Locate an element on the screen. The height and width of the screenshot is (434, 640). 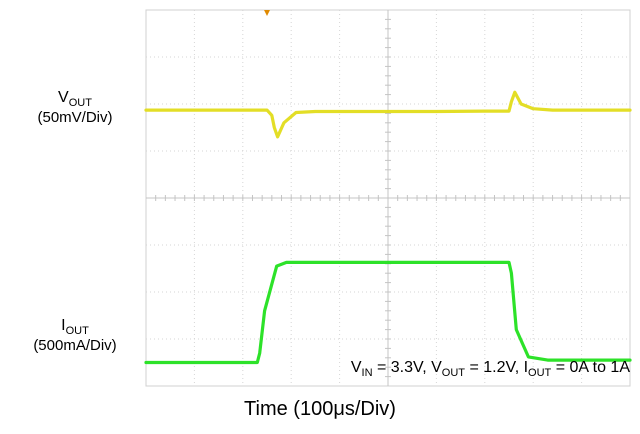
iout-label: IOUT (500mA/Div) is located at coordinates (75, 336).